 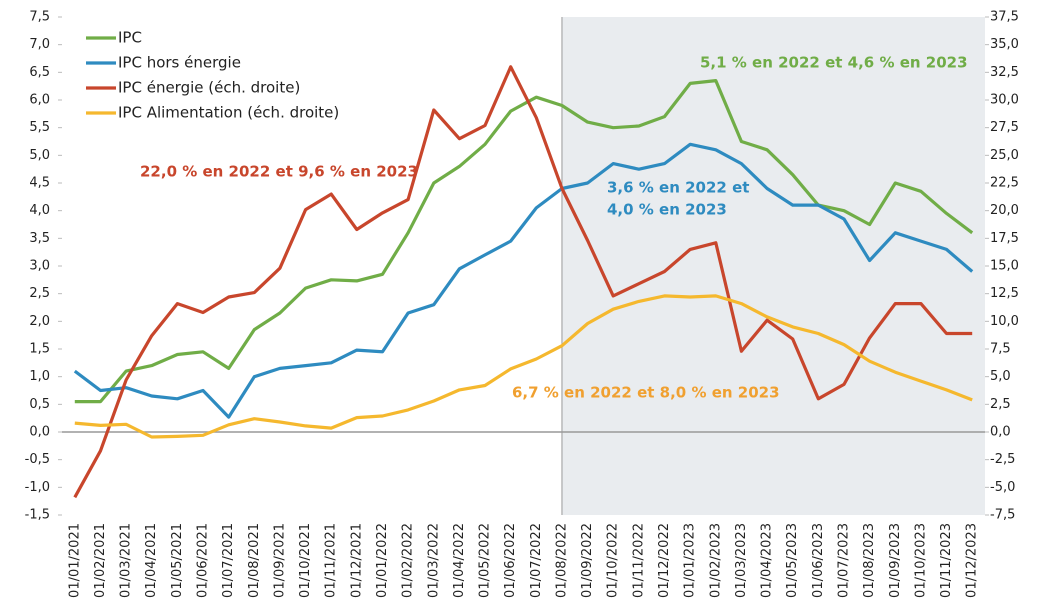 What do you see at coordinates (279, 172) in the screenshot?
I see `annotation: 22,0 % en 2022 et 9,6 % en 2023` at bounding box center [279, 172].